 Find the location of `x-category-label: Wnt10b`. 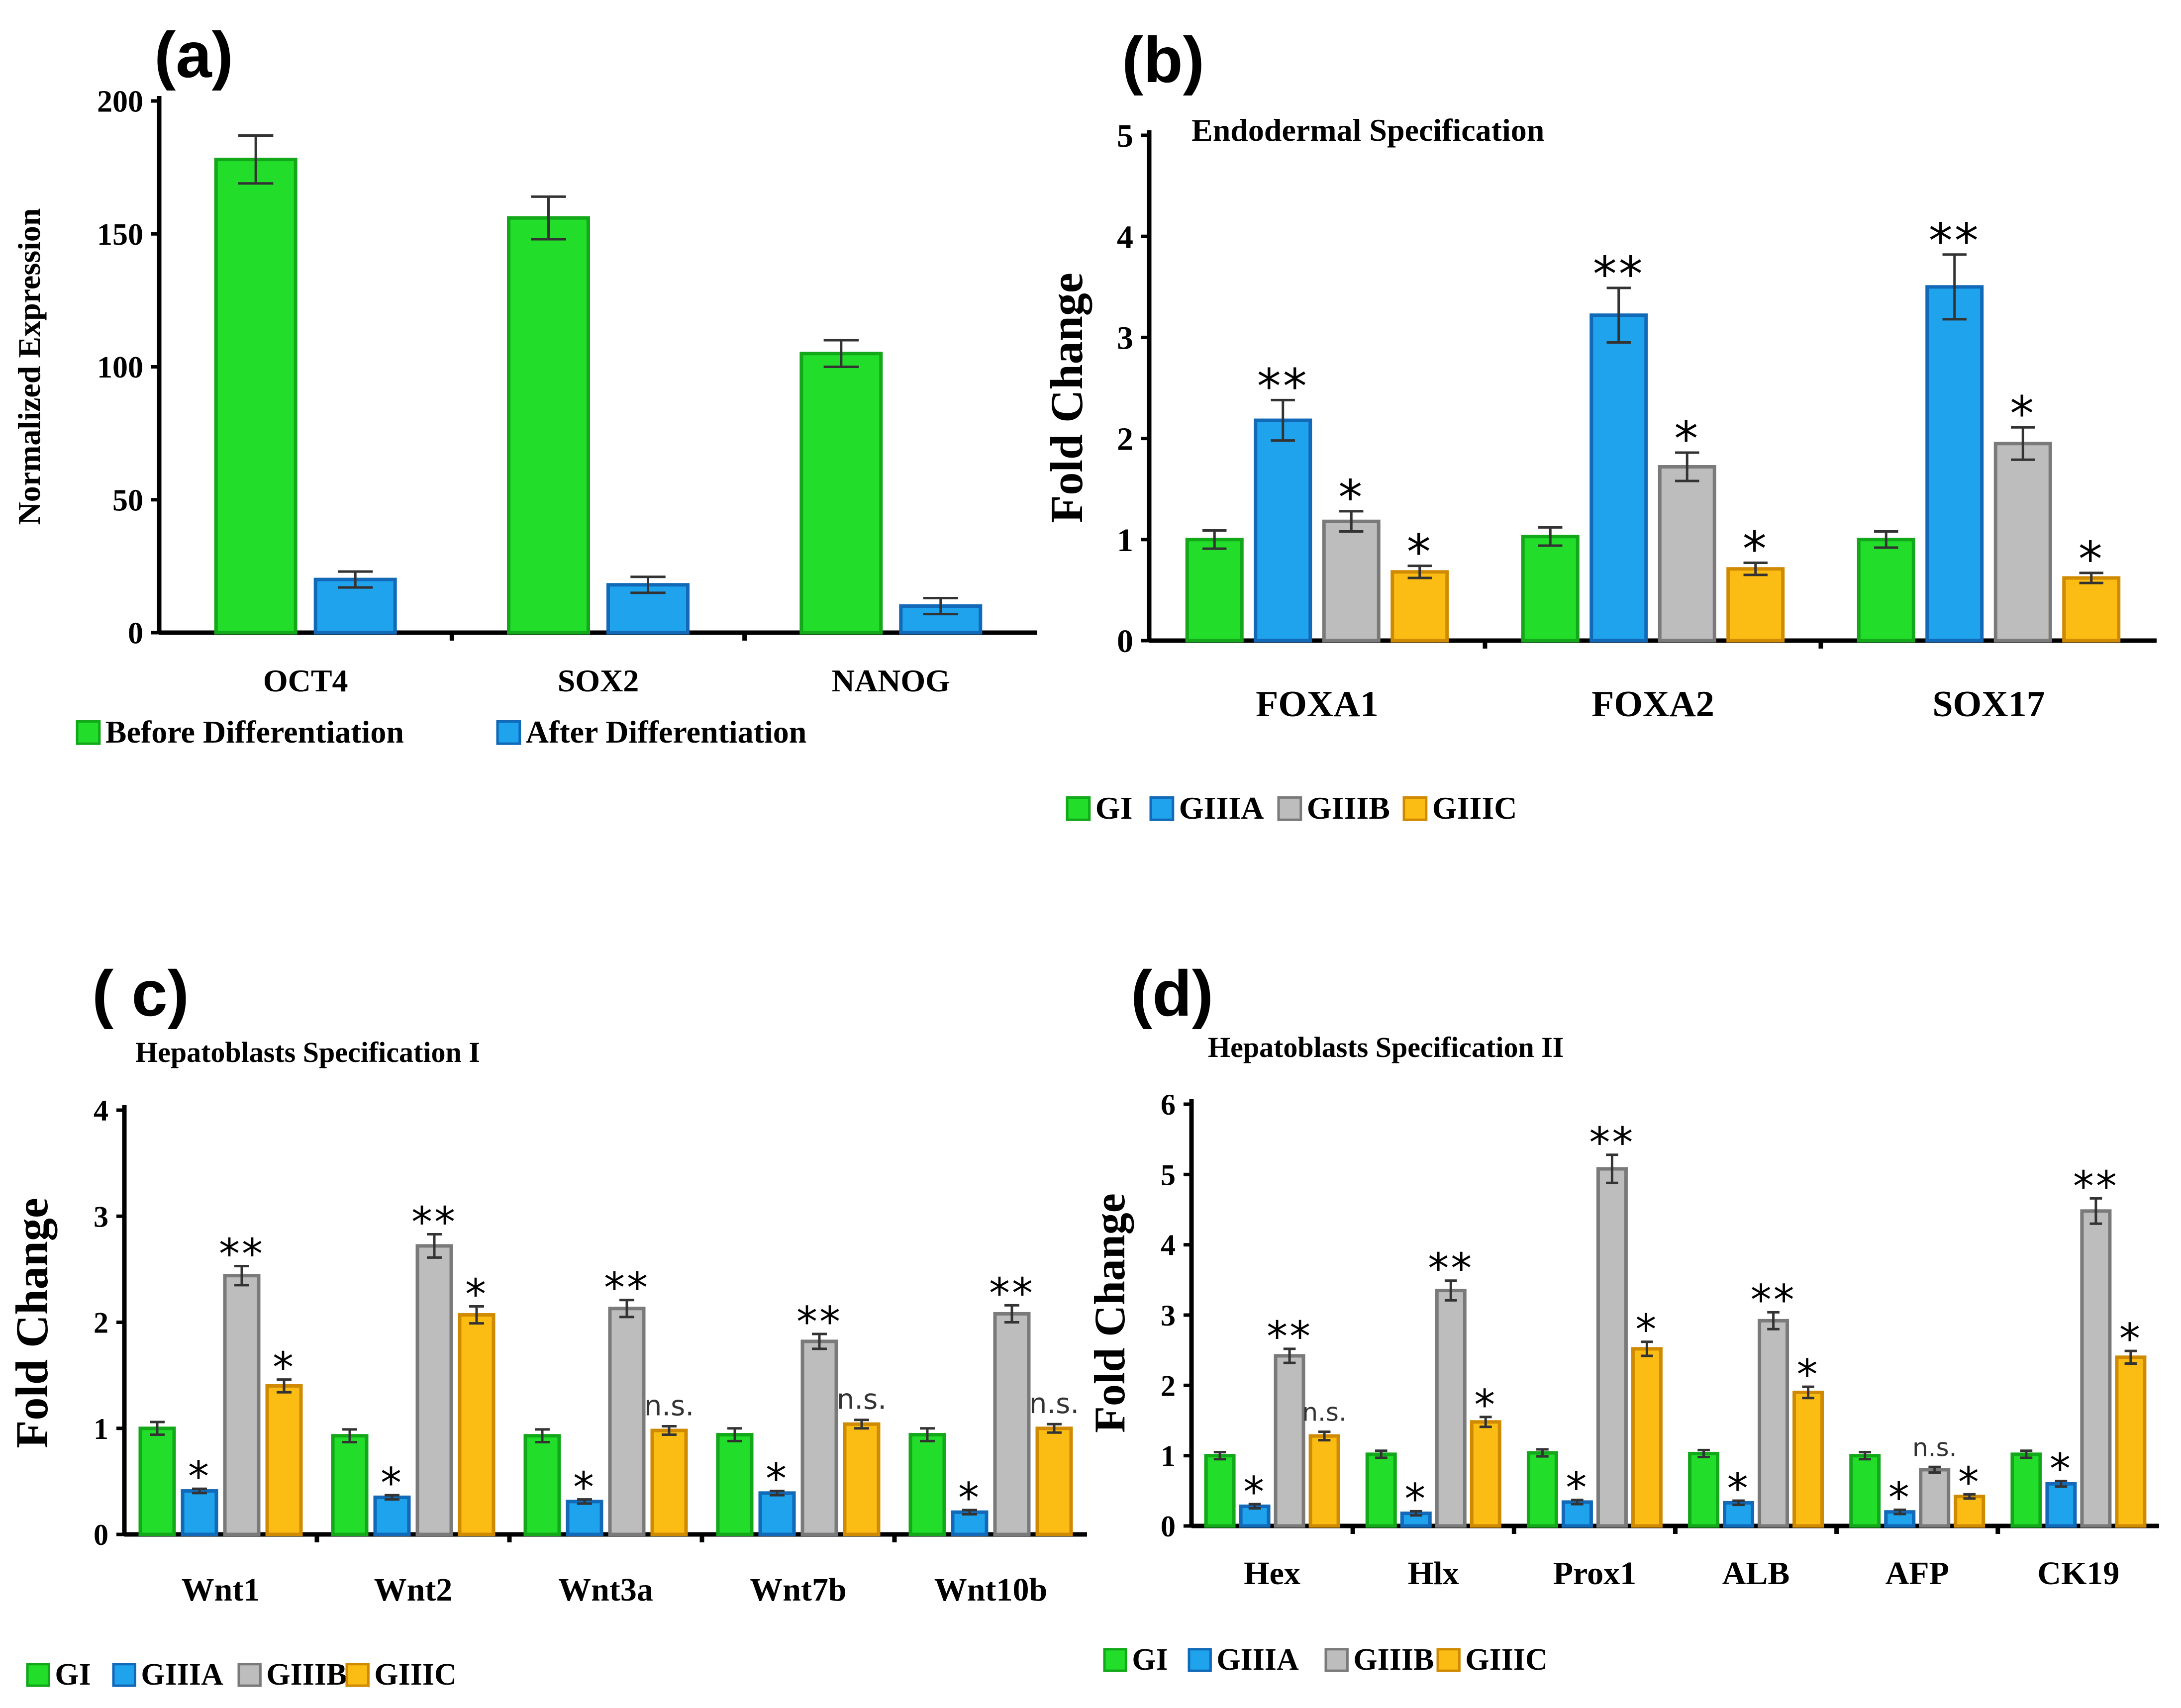

x-category-label: Wnt10b is located at coordinates (990, 1590).